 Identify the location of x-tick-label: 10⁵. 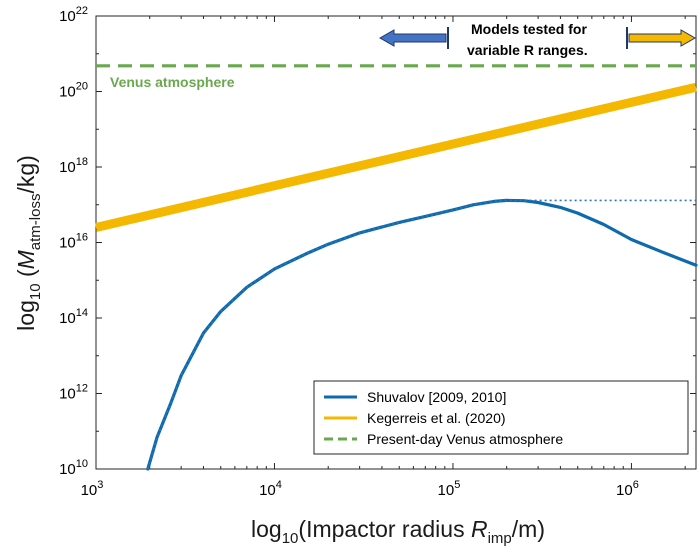
(449, 489).